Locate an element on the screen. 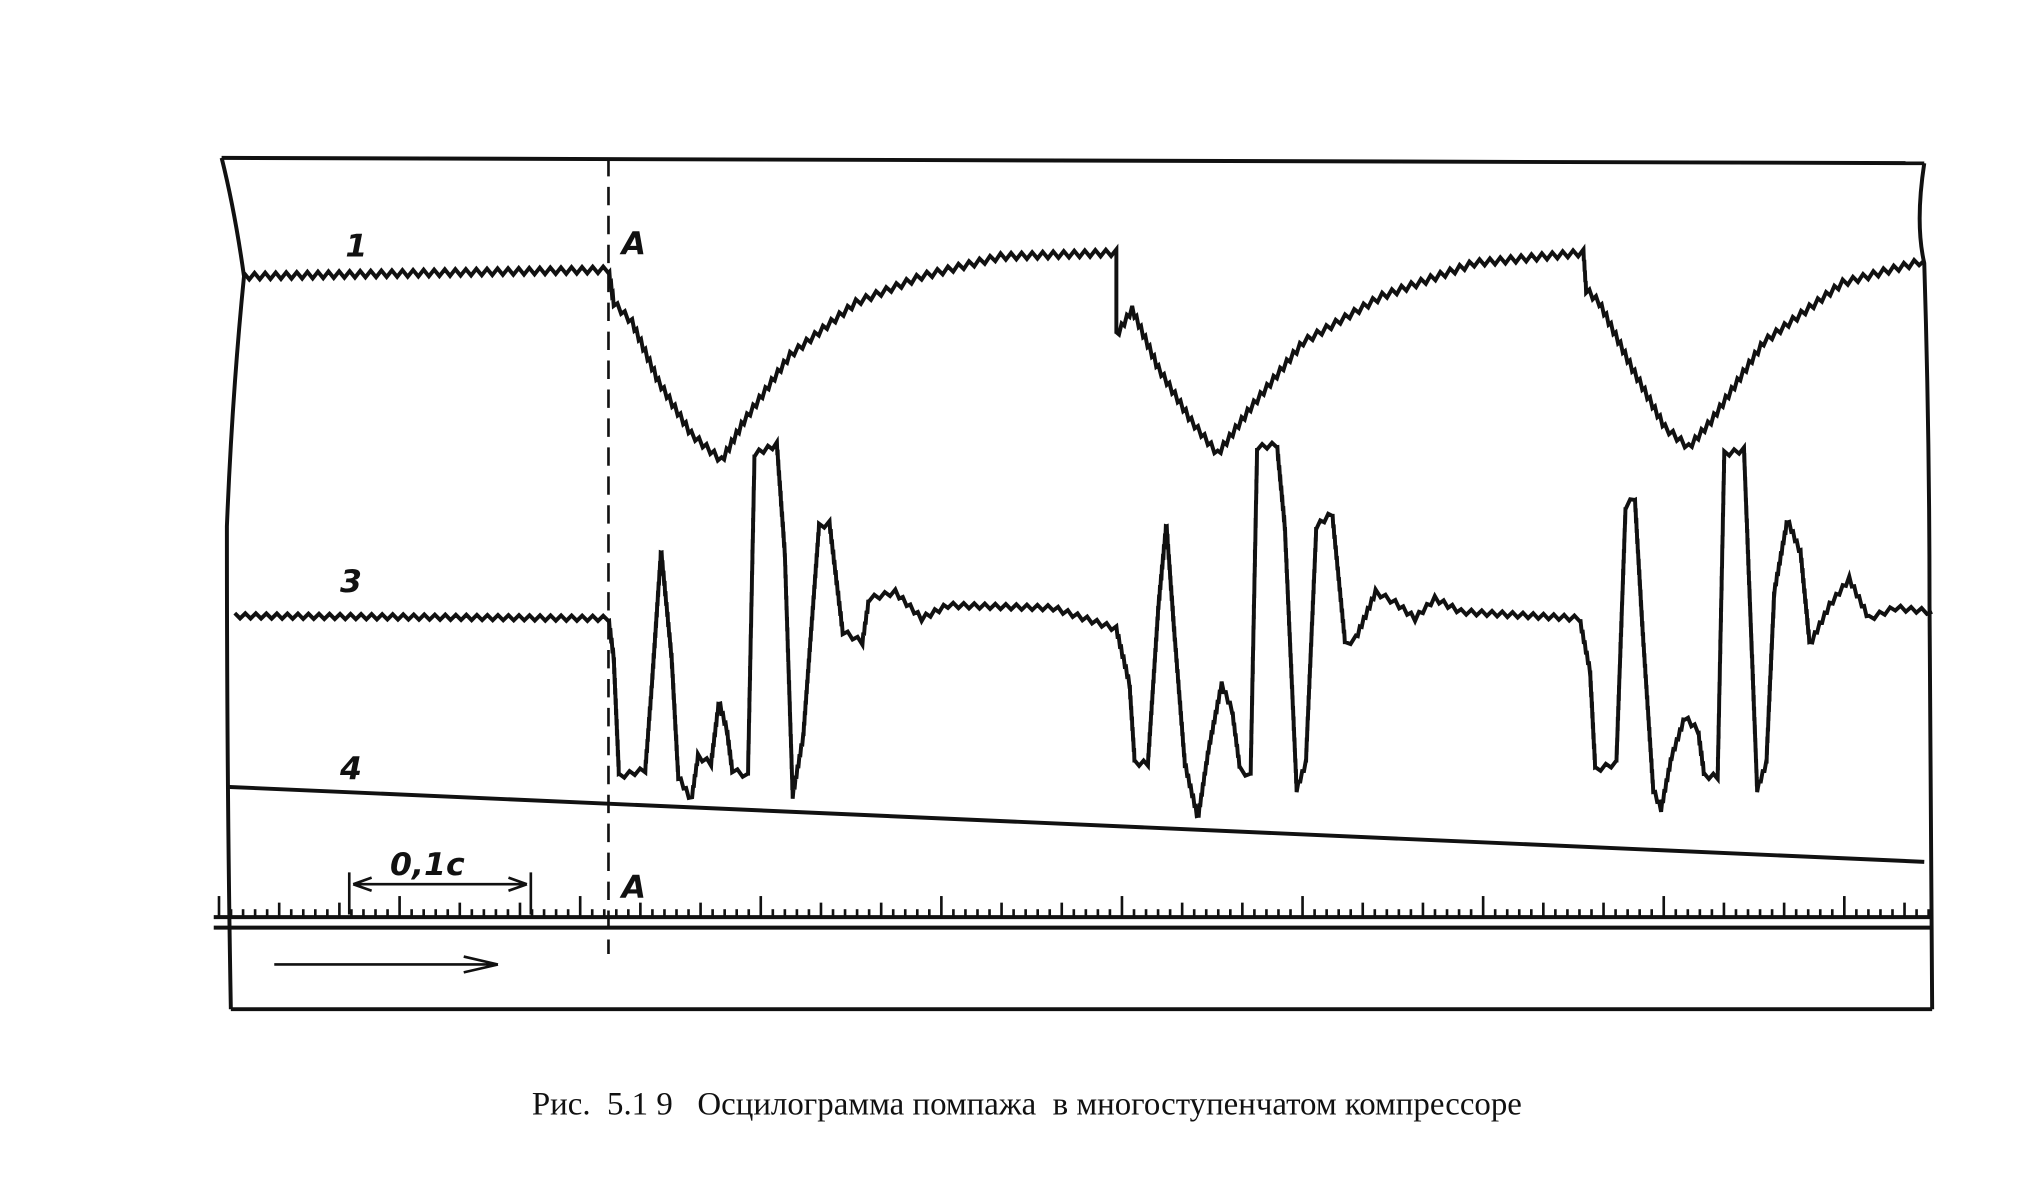  scale-label: 0,1с is located at coordinates (427, 865).